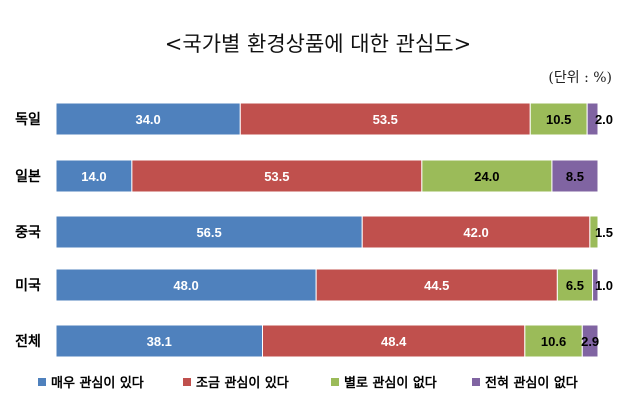 This screenshot has width=640, height=419. I want to click on data-label: 14.0, so click(93, 176).